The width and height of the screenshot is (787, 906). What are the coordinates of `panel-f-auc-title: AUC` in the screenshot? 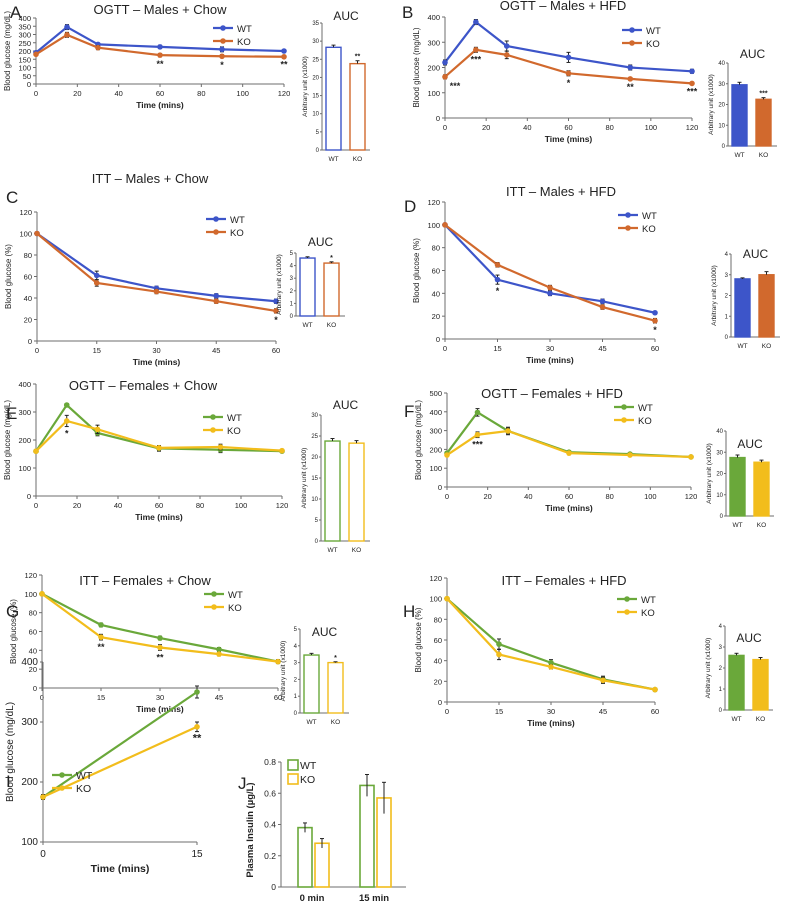 It's located at (750, 444).